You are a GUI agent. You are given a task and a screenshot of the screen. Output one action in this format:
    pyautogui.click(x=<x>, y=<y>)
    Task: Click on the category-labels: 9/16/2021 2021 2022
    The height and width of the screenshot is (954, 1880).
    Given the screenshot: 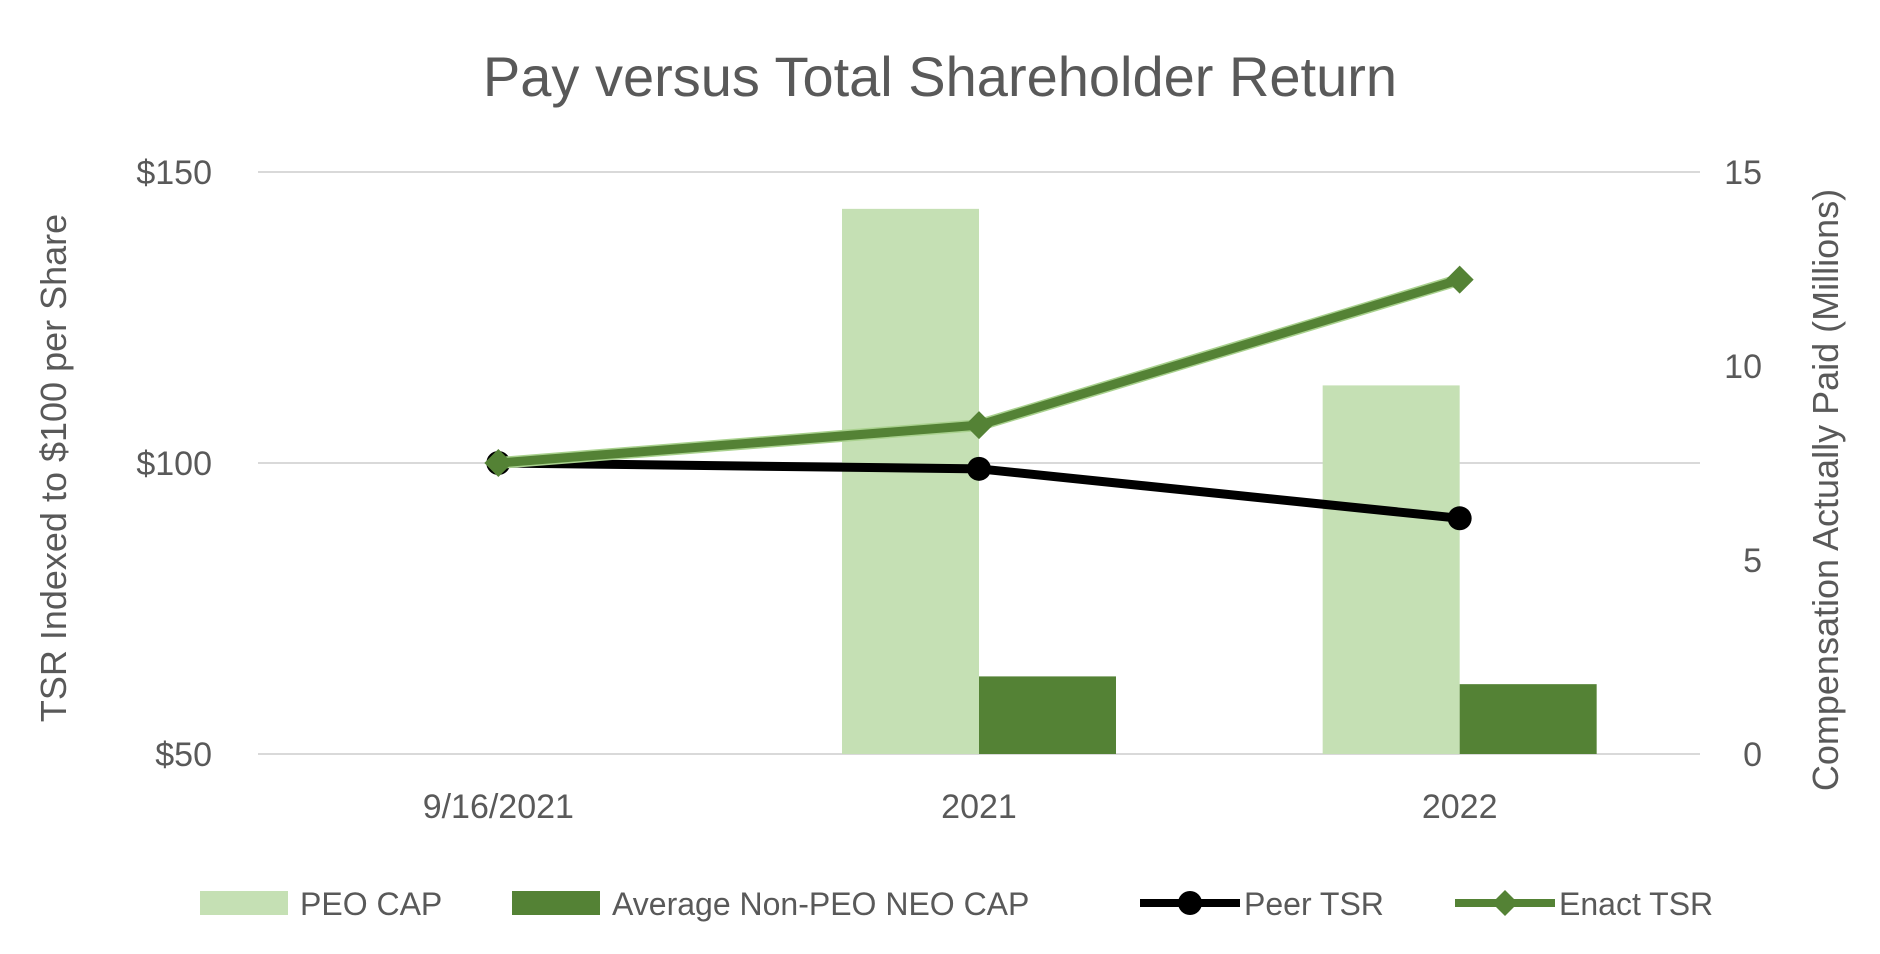 What is the action you would take?
    pyautogui.click(x=960, y=807)
    